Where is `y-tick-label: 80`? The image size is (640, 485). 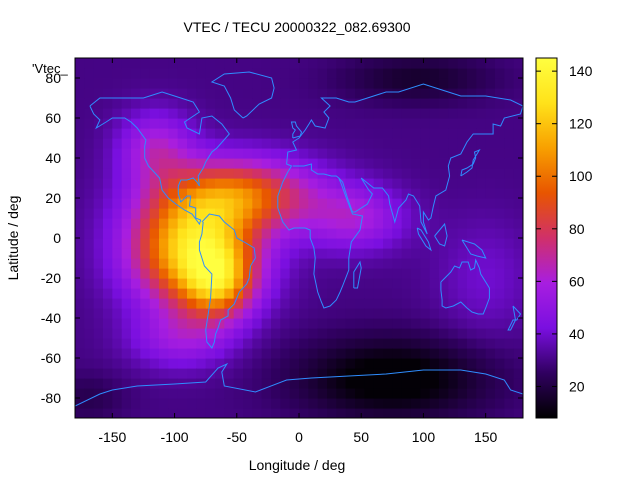
y-tick-label: 80 is located at coordinates (53, 78).